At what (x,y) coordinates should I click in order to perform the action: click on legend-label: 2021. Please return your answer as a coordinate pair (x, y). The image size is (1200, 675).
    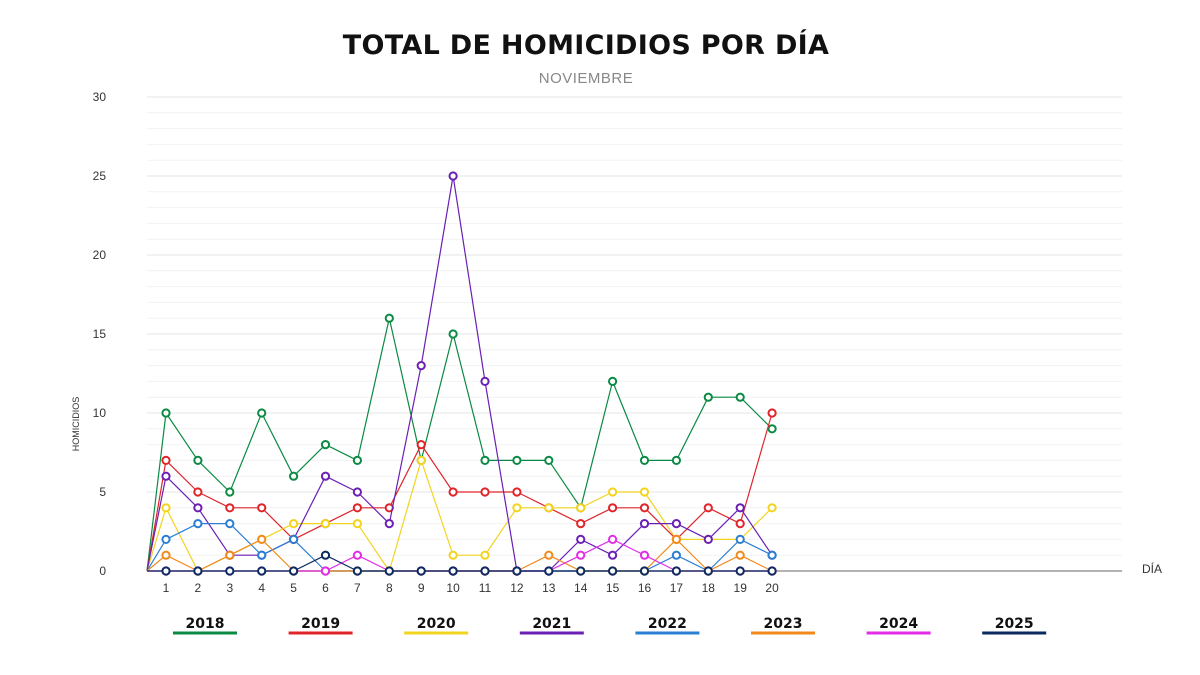
    Looking at the image, I should click on (551, 624).